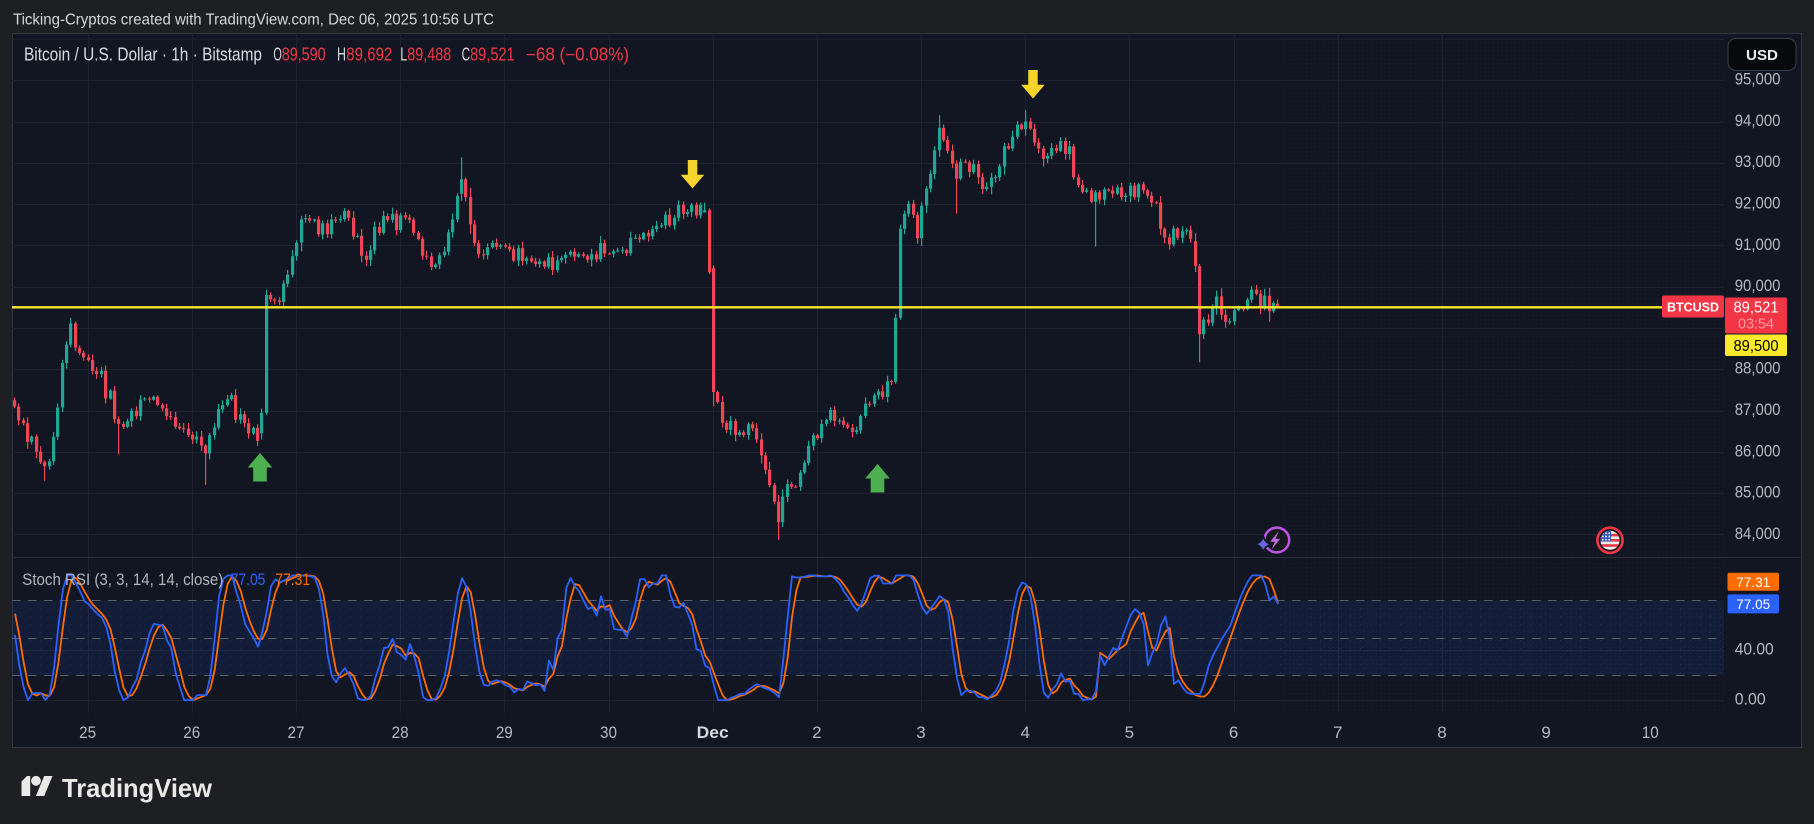 The height and width of the screenshot is (824, 1814). Describe the element at coordinates (1758, 203) in the screenshot. I see `svg-text: 92,000` at that location.